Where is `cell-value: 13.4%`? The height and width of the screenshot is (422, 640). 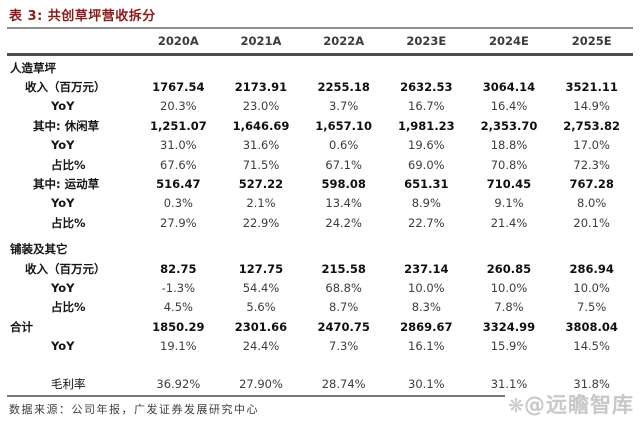
cell-value: 13.4% is located at coordinates (343, 203).